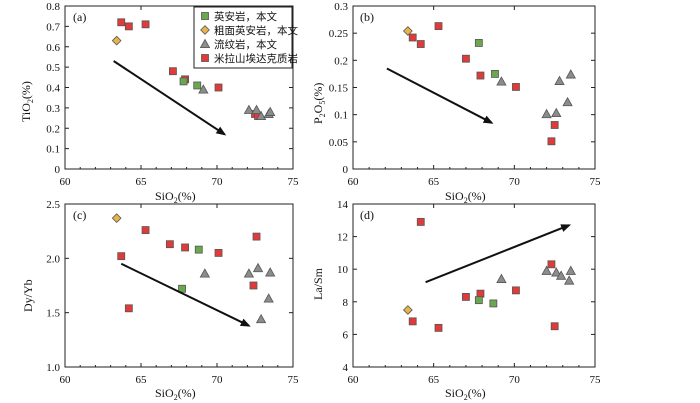 The width and height of the screenshot is (700, 403). I want to click on panel-d-x-title: SiO2(%), so click(465, 394).